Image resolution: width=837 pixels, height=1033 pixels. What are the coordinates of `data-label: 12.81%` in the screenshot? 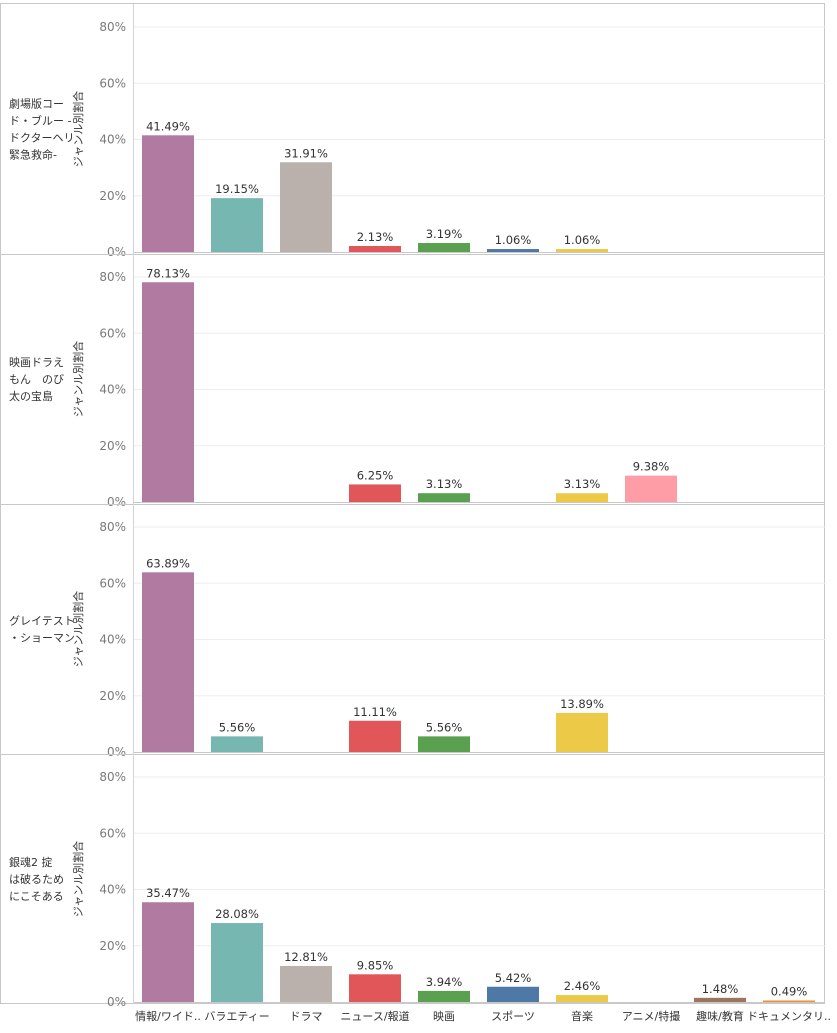 It's located at (306, 957).